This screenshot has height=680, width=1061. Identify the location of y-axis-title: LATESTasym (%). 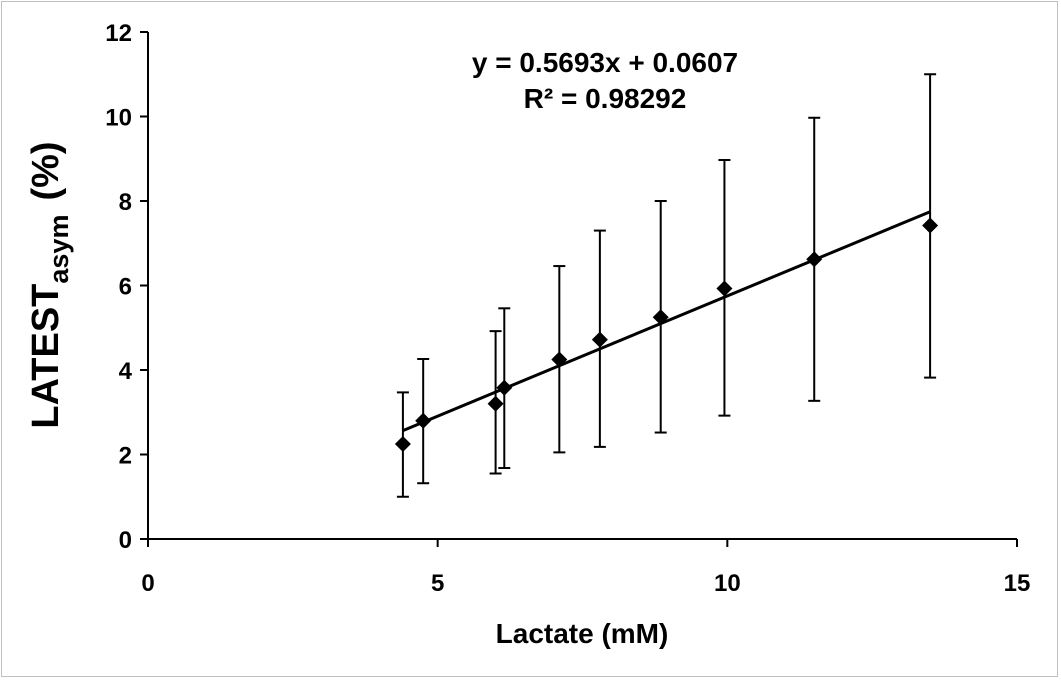
(49, 284).